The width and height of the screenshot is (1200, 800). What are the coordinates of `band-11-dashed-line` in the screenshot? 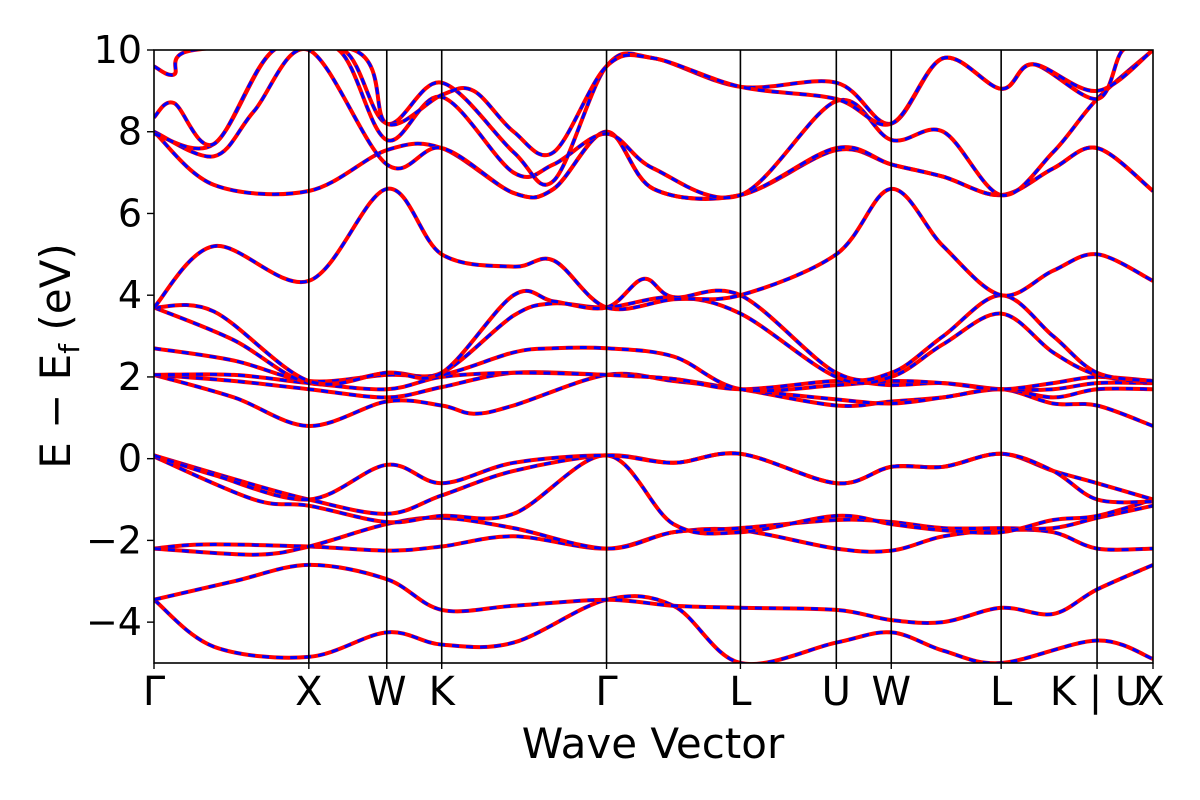 It's located at (653, 369).